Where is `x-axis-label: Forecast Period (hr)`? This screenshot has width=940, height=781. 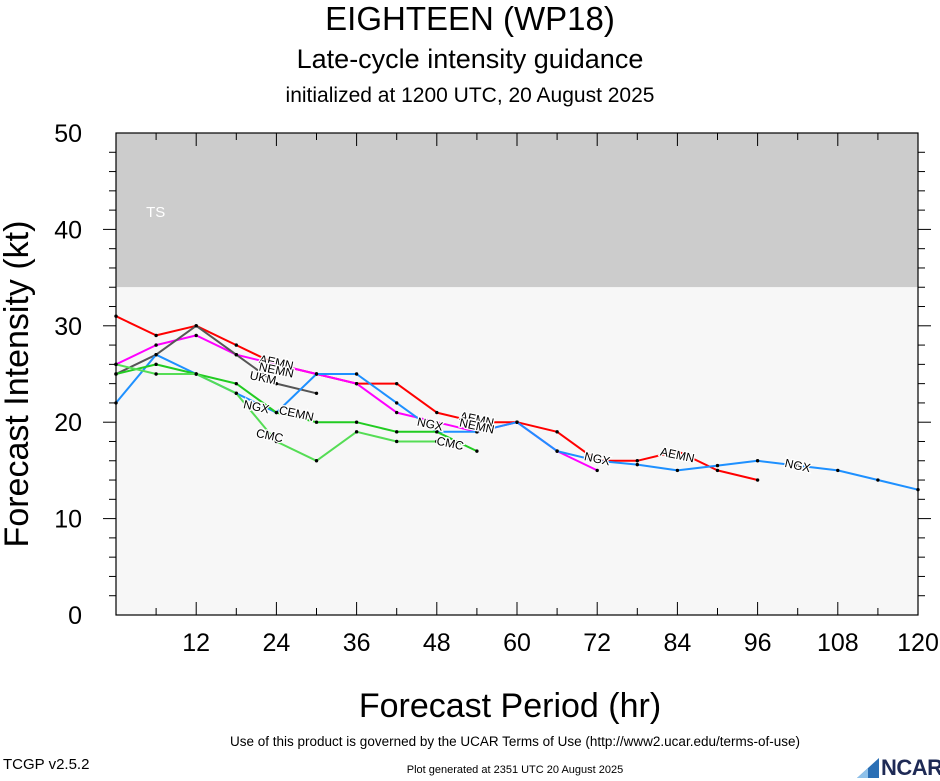
x-axis-label: Forecast Period (hr) is located at coordinates (510, 706).